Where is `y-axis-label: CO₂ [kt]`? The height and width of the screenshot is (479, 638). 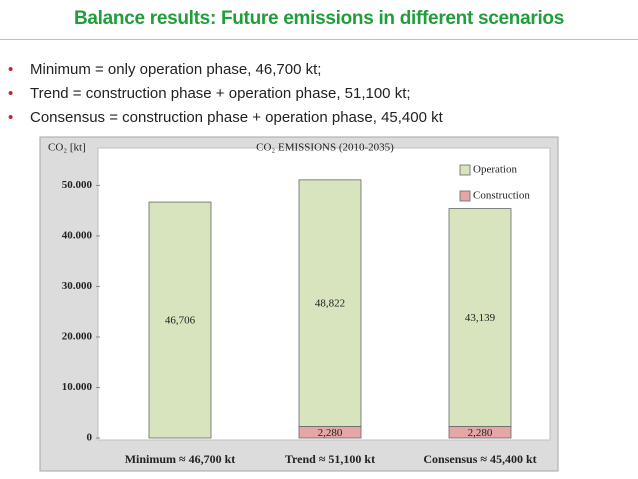 y-axis-label: CO₂ [kt] is located at coordinates (67, 148).